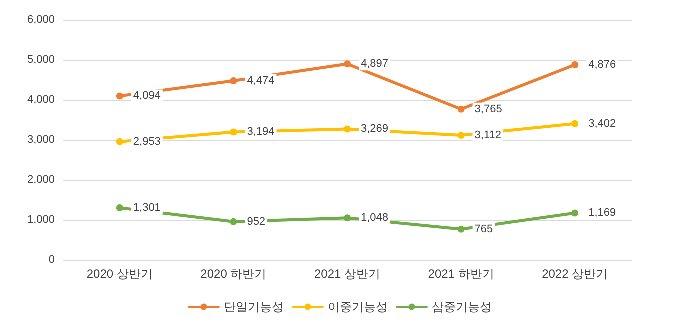 The image size is (680, 326). What do you see at coordinates (488, 136) in the screenshot?
I see `data-label: 3,112` at bounding box center [488, 136].